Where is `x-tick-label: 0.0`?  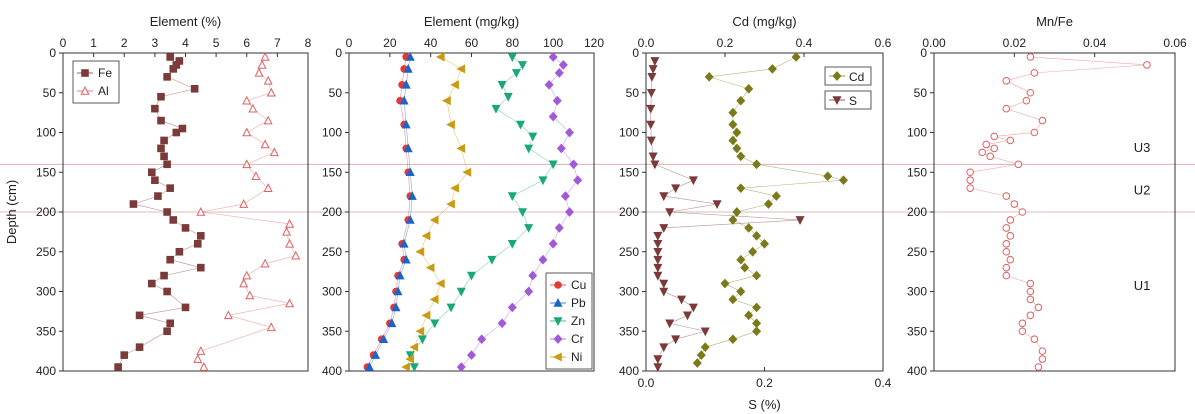 x-tick-label: 0.0 is located at coordinates (646, 43).